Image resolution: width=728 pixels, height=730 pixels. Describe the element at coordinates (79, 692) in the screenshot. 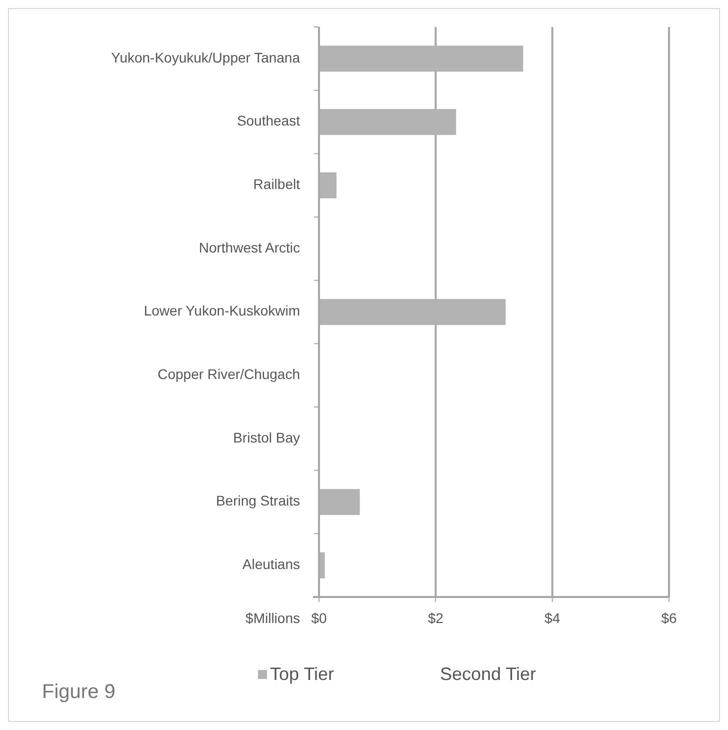

I see `caption: Figure 9` at that location.